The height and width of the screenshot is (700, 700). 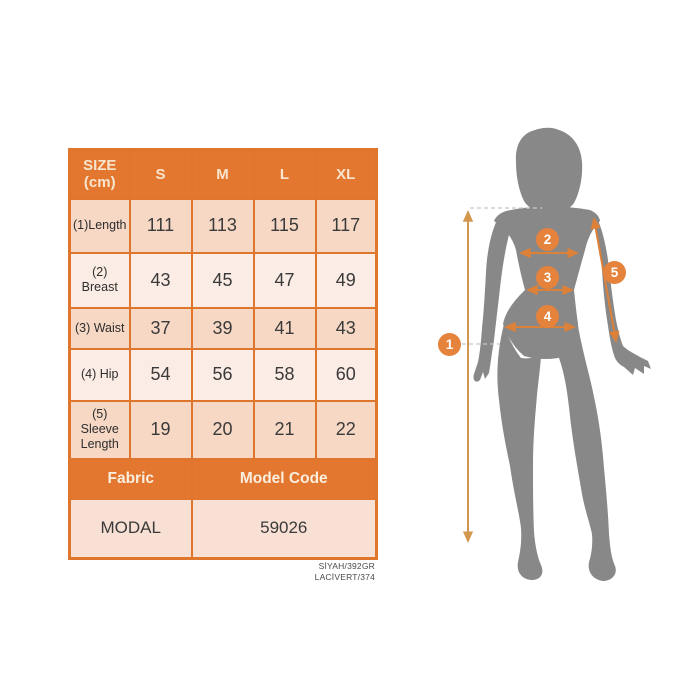 I want to click on table-row-hip: (4) Hip 54 56 58 60, so click(x=223, y=374).